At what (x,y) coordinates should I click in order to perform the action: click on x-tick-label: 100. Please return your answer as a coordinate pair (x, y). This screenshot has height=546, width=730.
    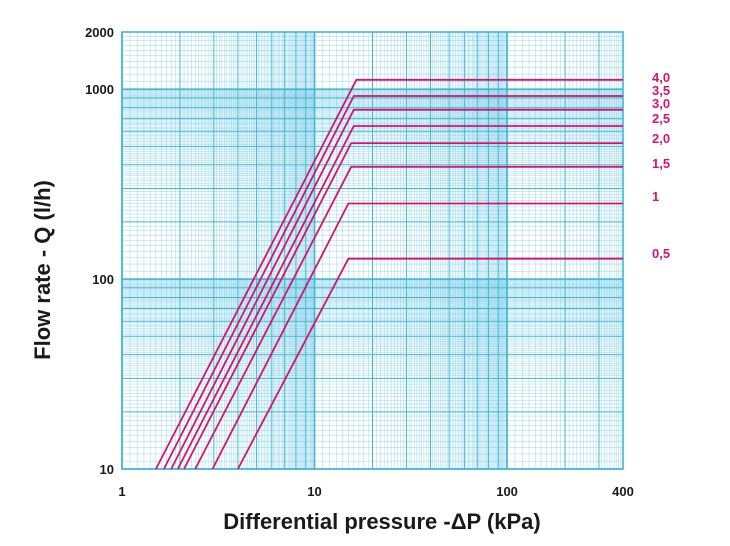
    Looking at the image, I should click on (507, 491).